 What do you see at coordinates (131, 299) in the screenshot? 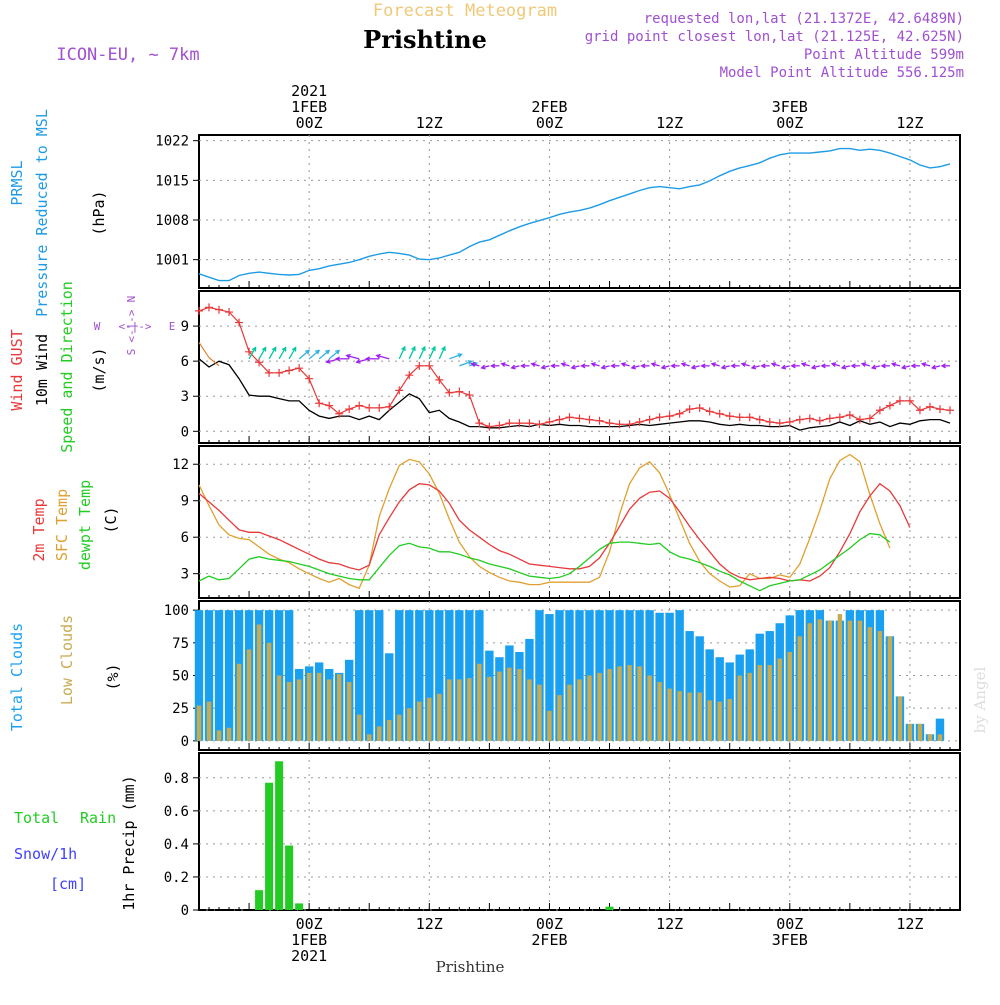
I see `compass-n: N` at bounding box center [131, 299].